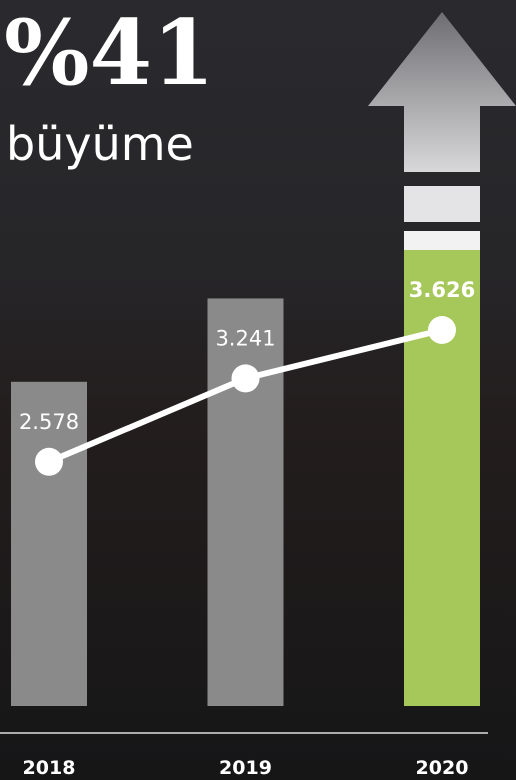 The image size is (516, 780). I want to click on x-tick-label: 2019, so click(245, 768).